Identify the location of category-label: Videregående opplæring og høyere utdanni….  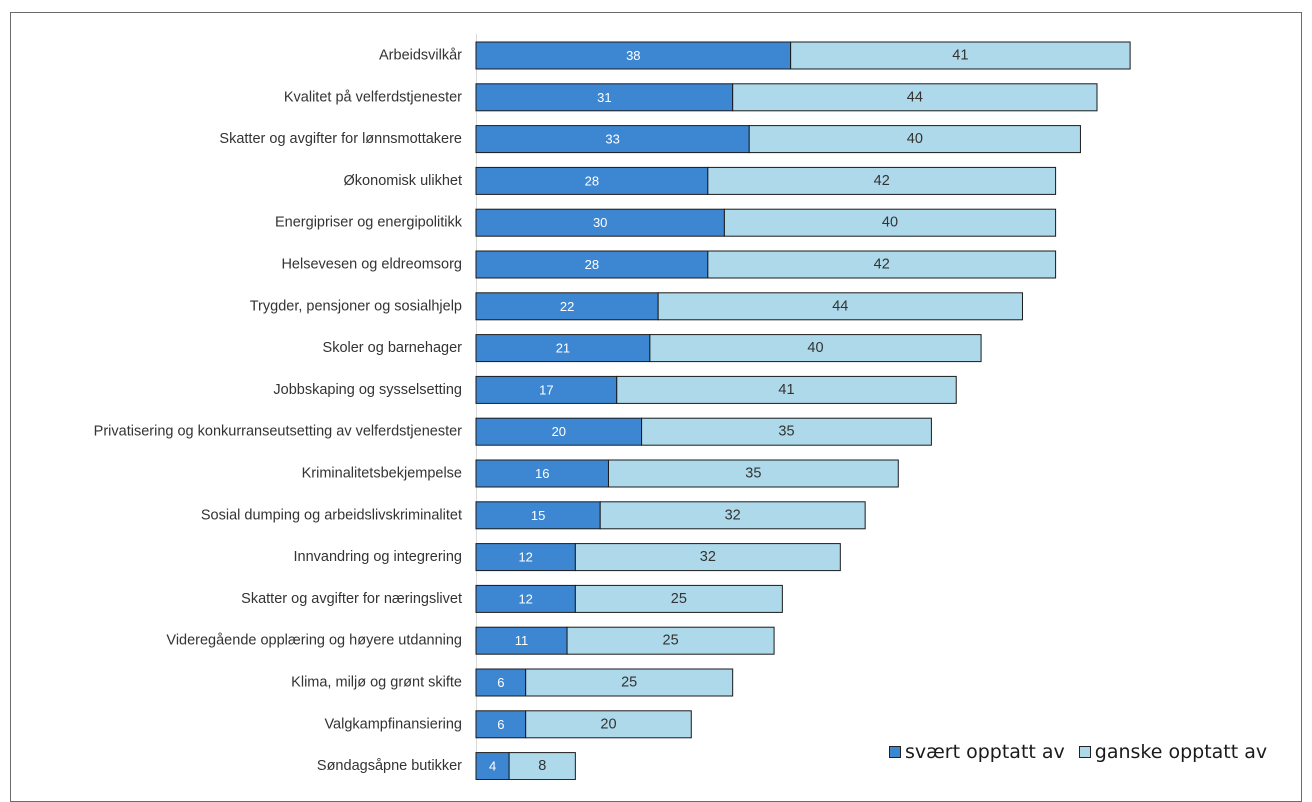
(314, 641).